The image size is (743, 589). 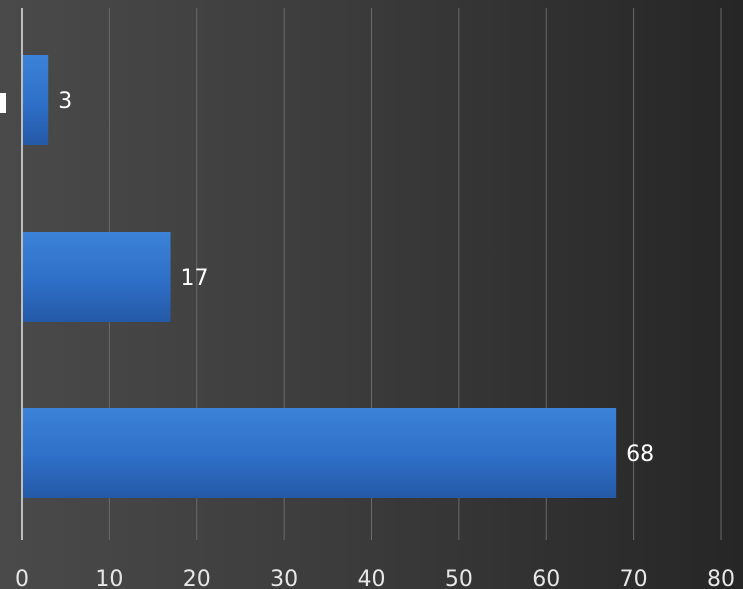 What do you see at coordinates (65, 101) in the screenshot?
I see `bar-value-label: 3` at bounding box center [65, 101].